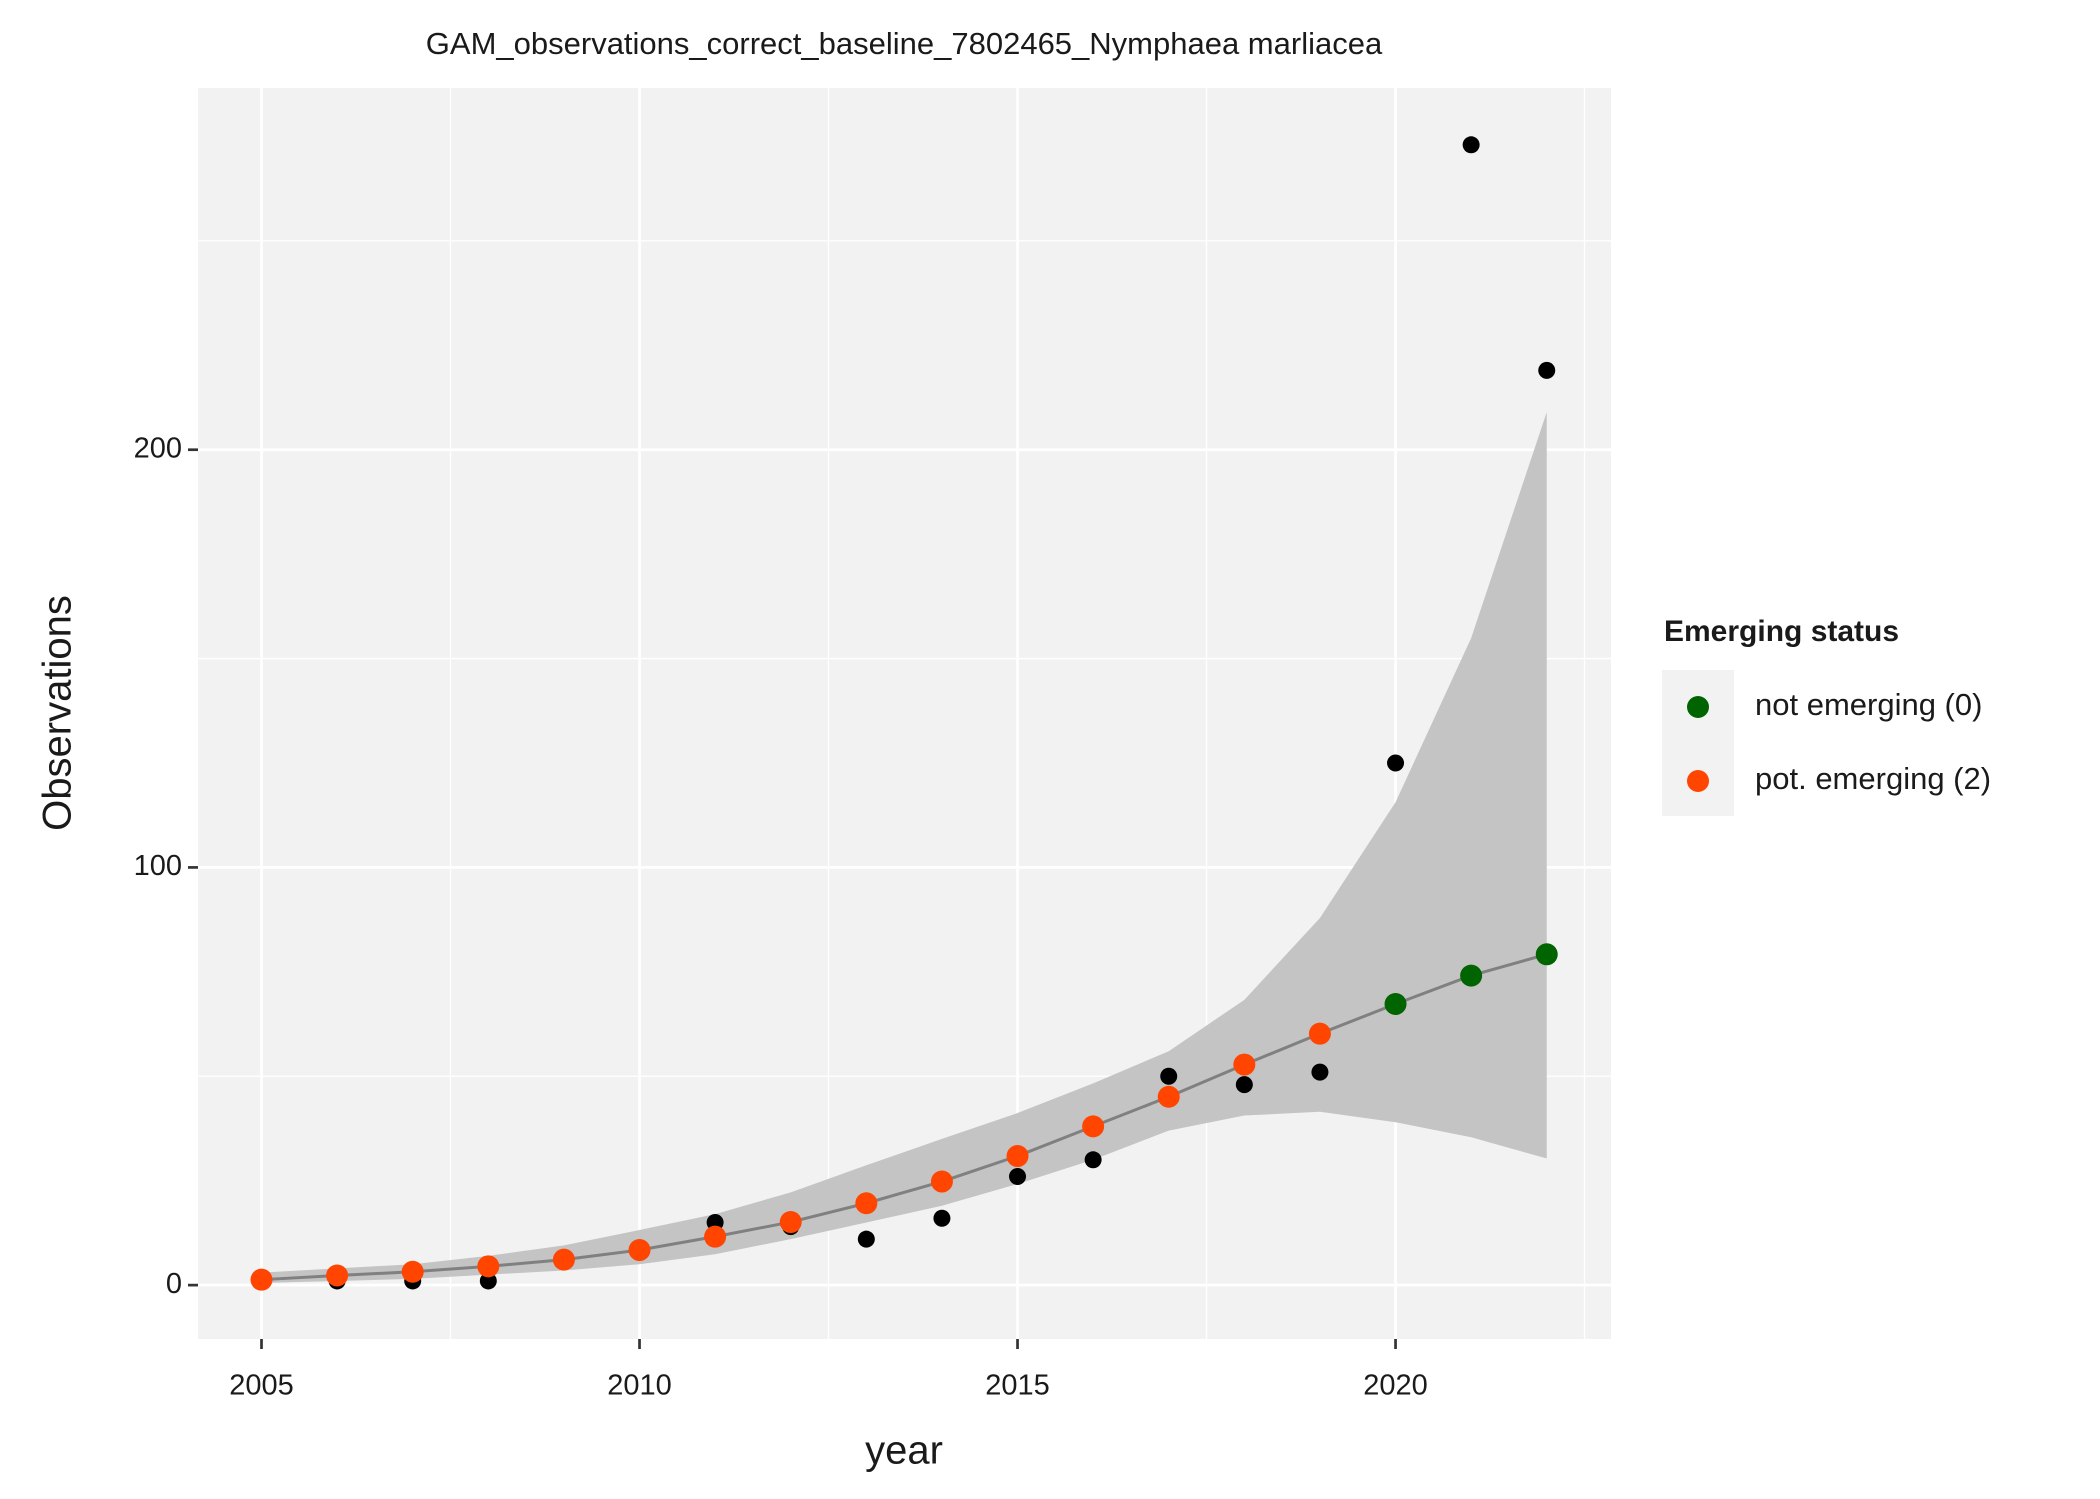 This screenshot has width=2100, height=1499. I want to click on legend-key-background, so click(1698, 743).